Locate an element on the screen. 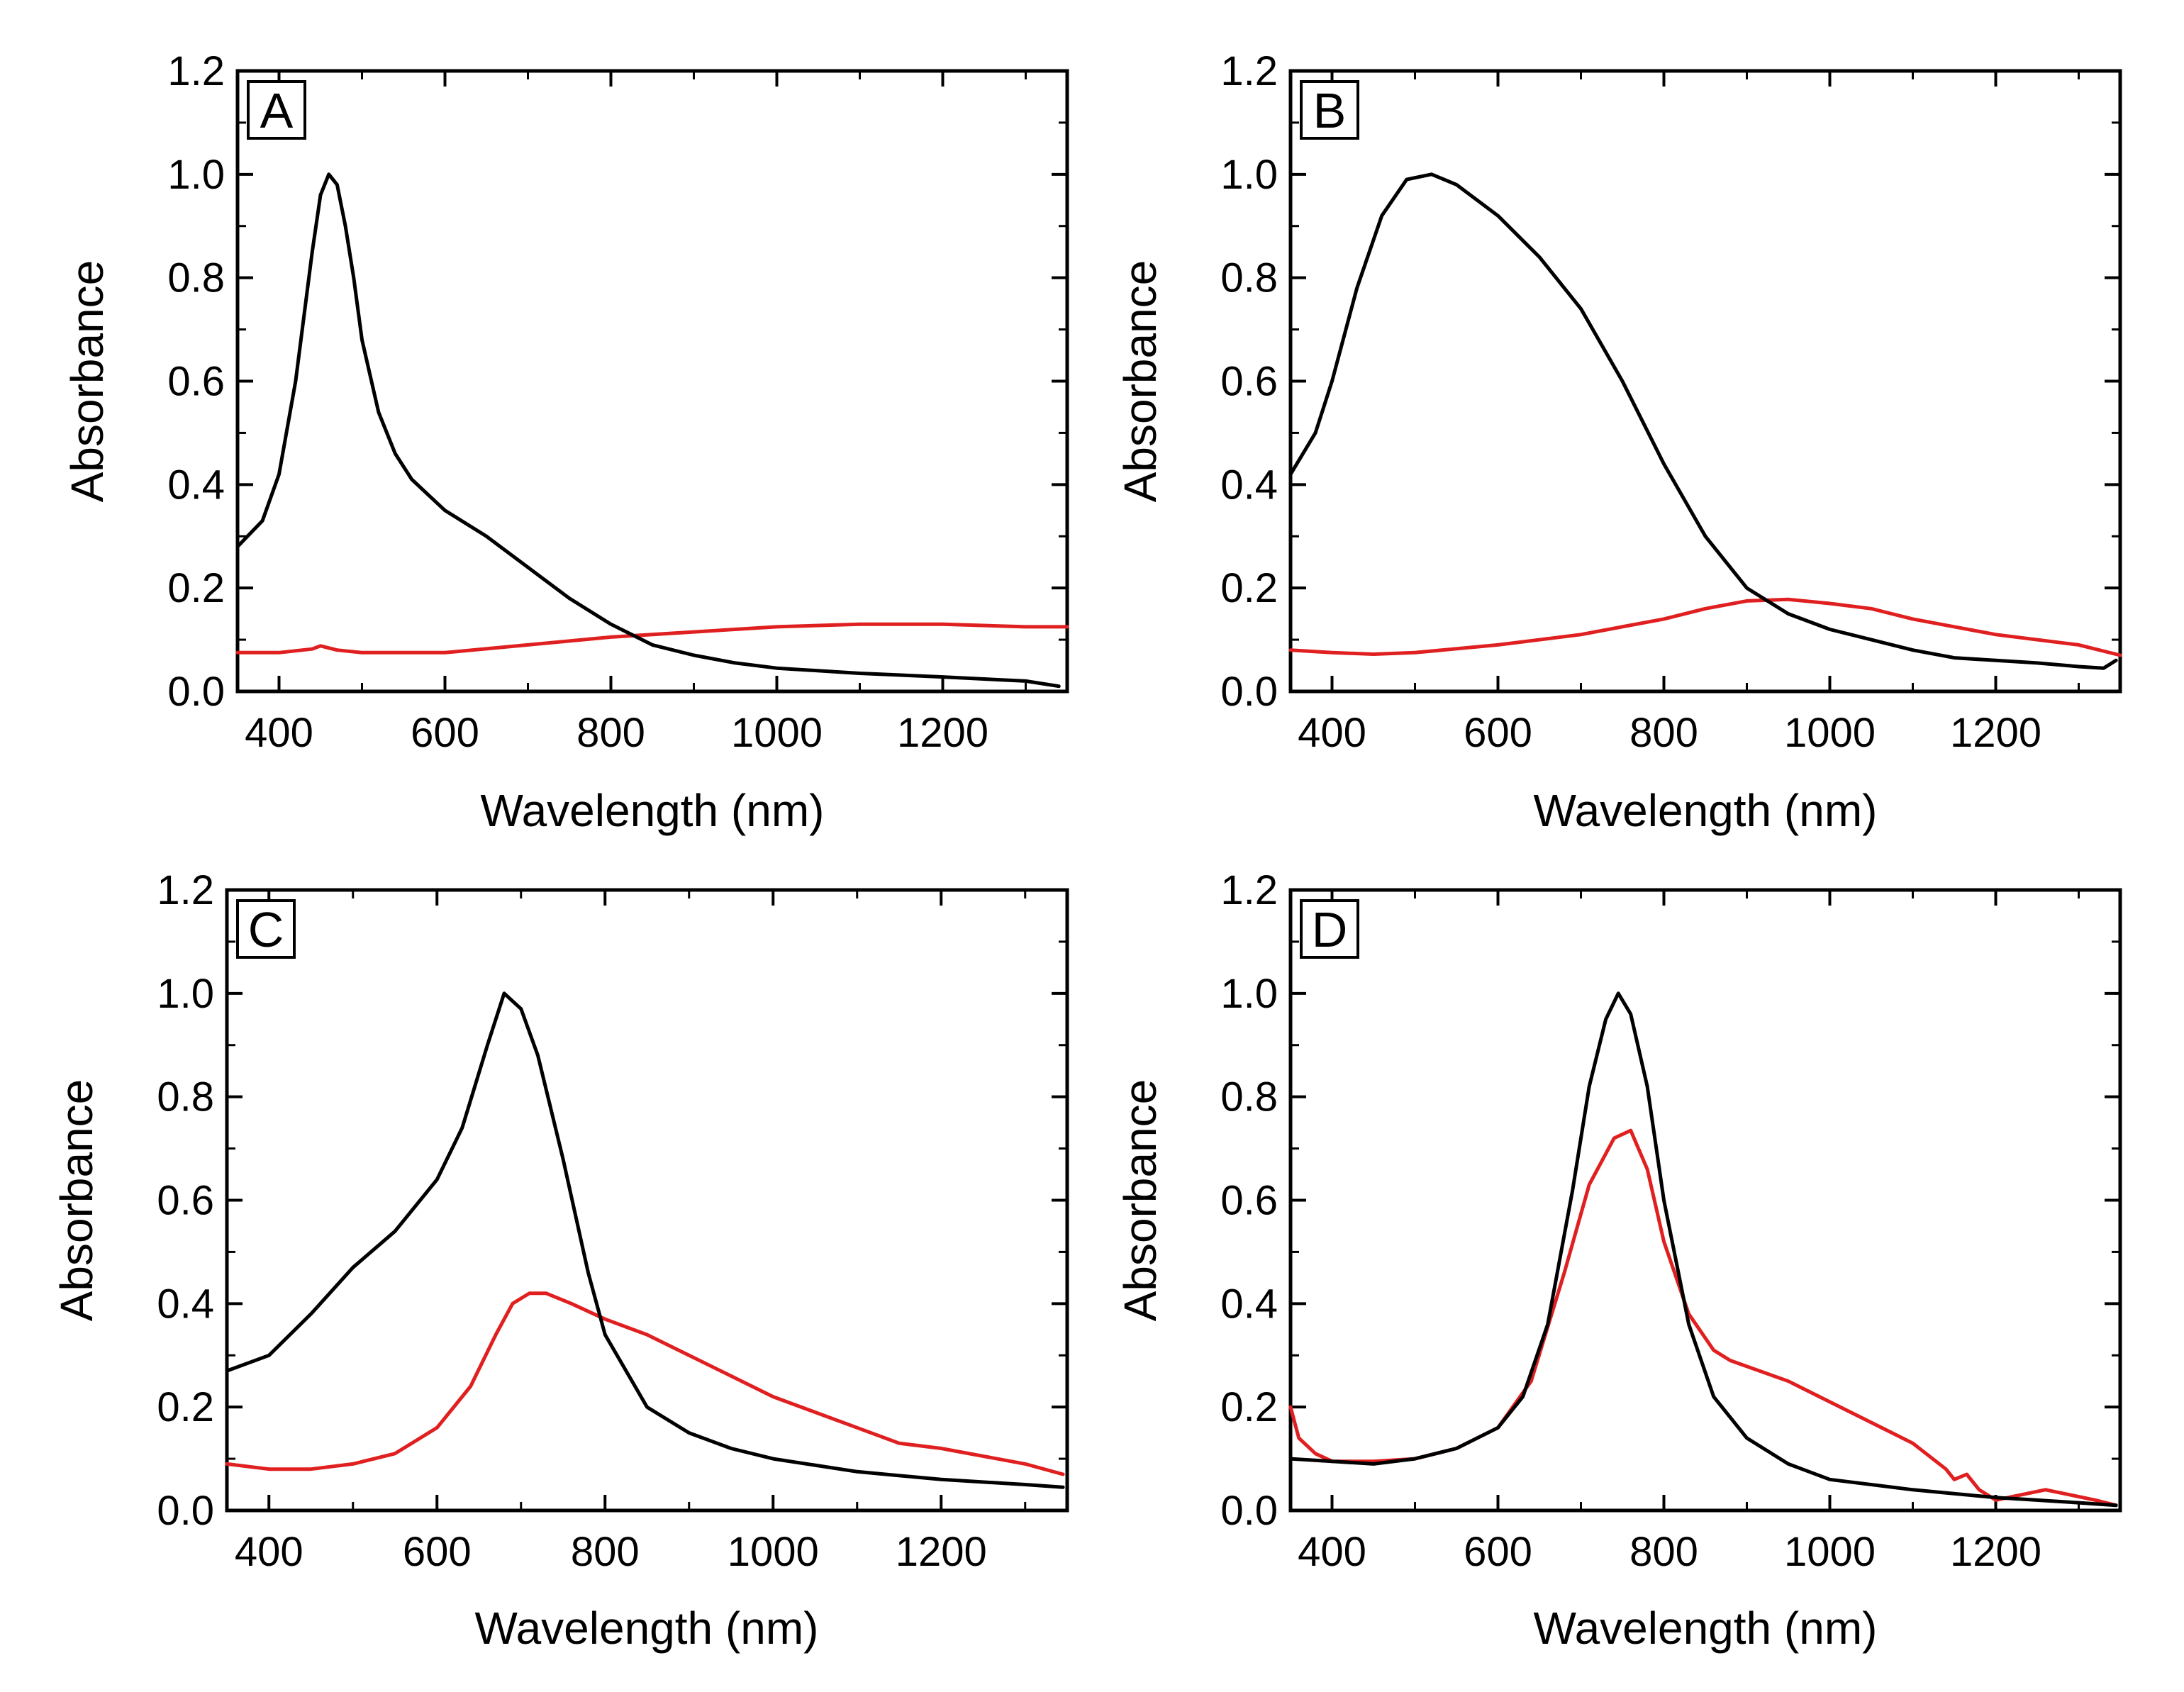  panel-label: B is located at coordinates (1330, 111).